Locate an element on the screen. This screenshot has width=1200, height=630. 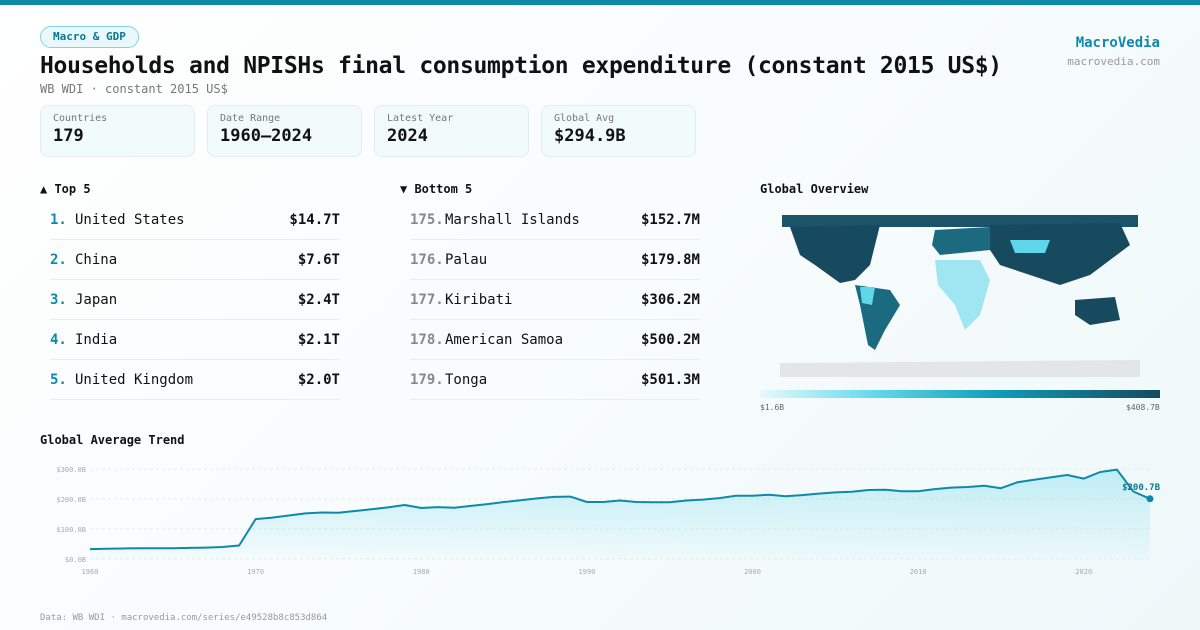
color-scale-max: $408.7B is located at coordinates (1143, 407).